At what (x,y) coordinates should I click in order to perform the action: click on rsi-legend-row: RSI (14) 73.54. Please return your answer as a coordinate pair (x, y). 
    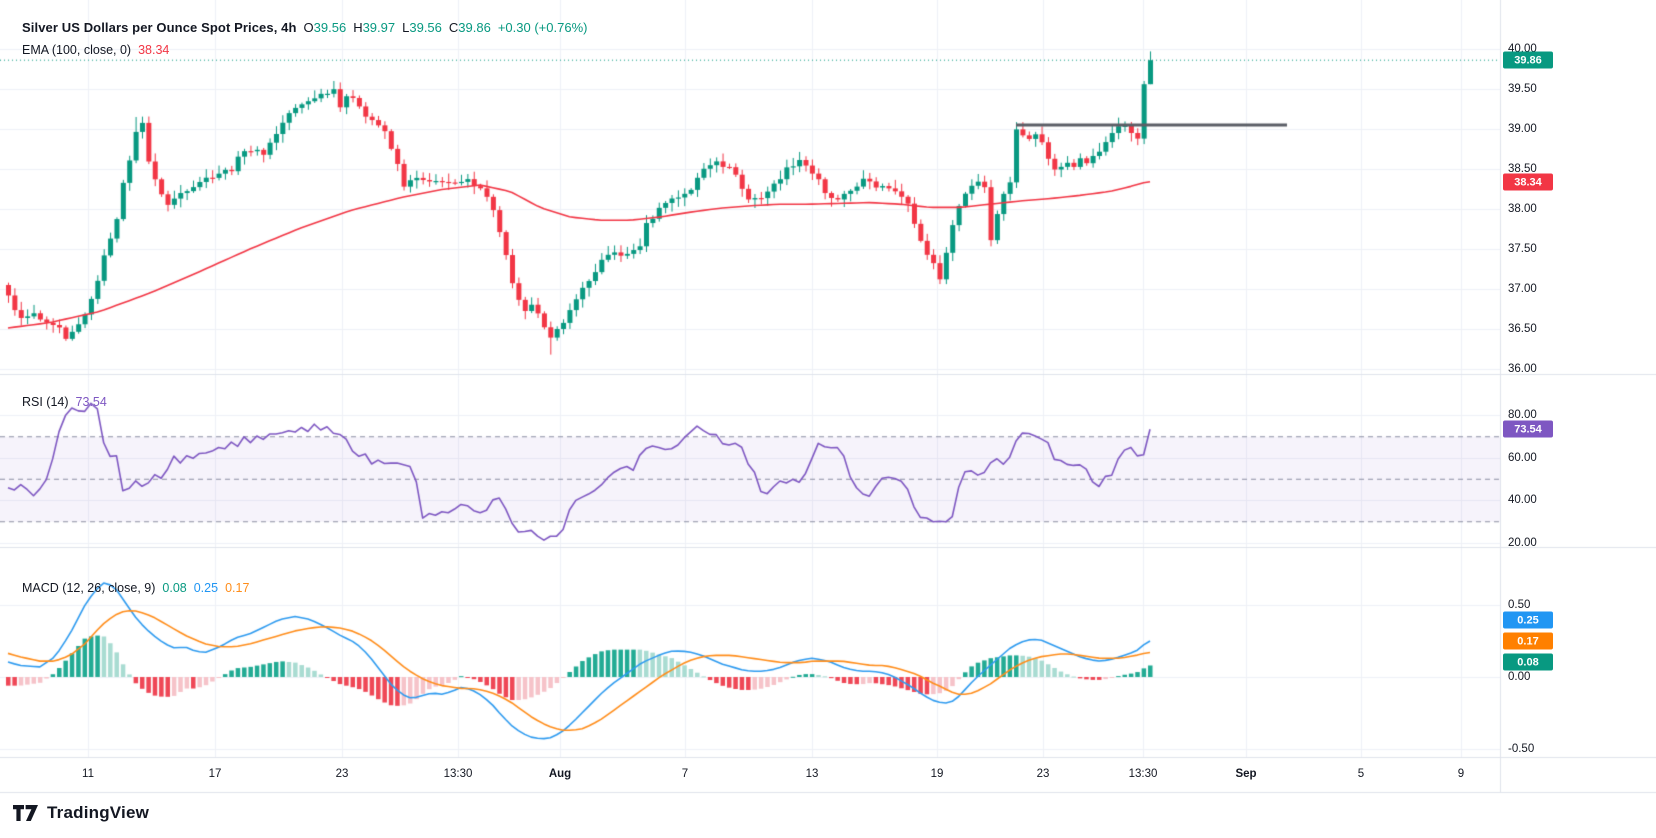
    Looking at the image, I should click on (64, 402).